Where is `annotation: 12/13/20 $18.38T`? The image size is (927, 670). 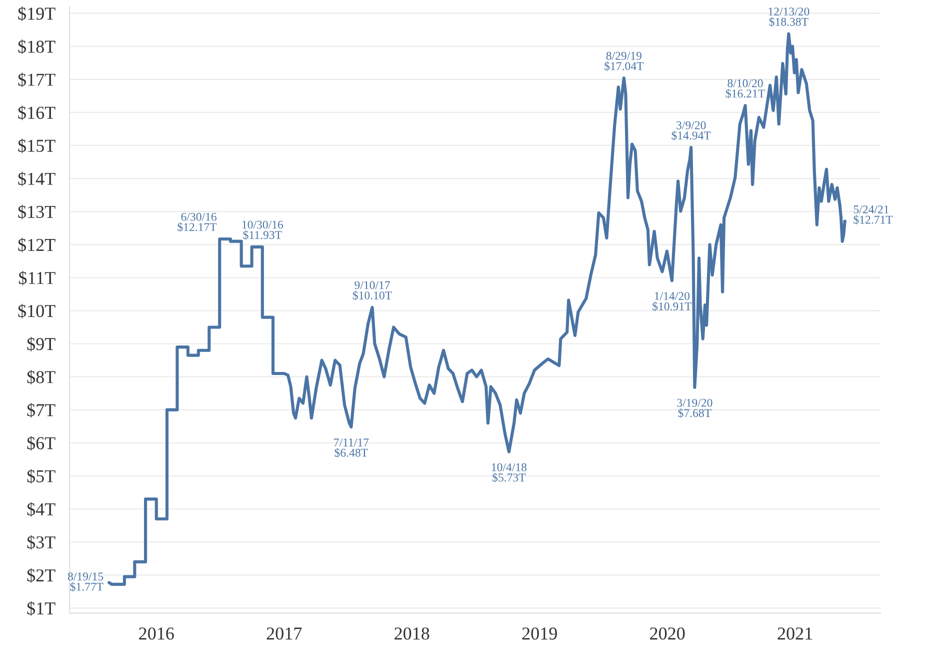 annotation: 12/13/20 $18.38T is located at coordinates (789, 17).